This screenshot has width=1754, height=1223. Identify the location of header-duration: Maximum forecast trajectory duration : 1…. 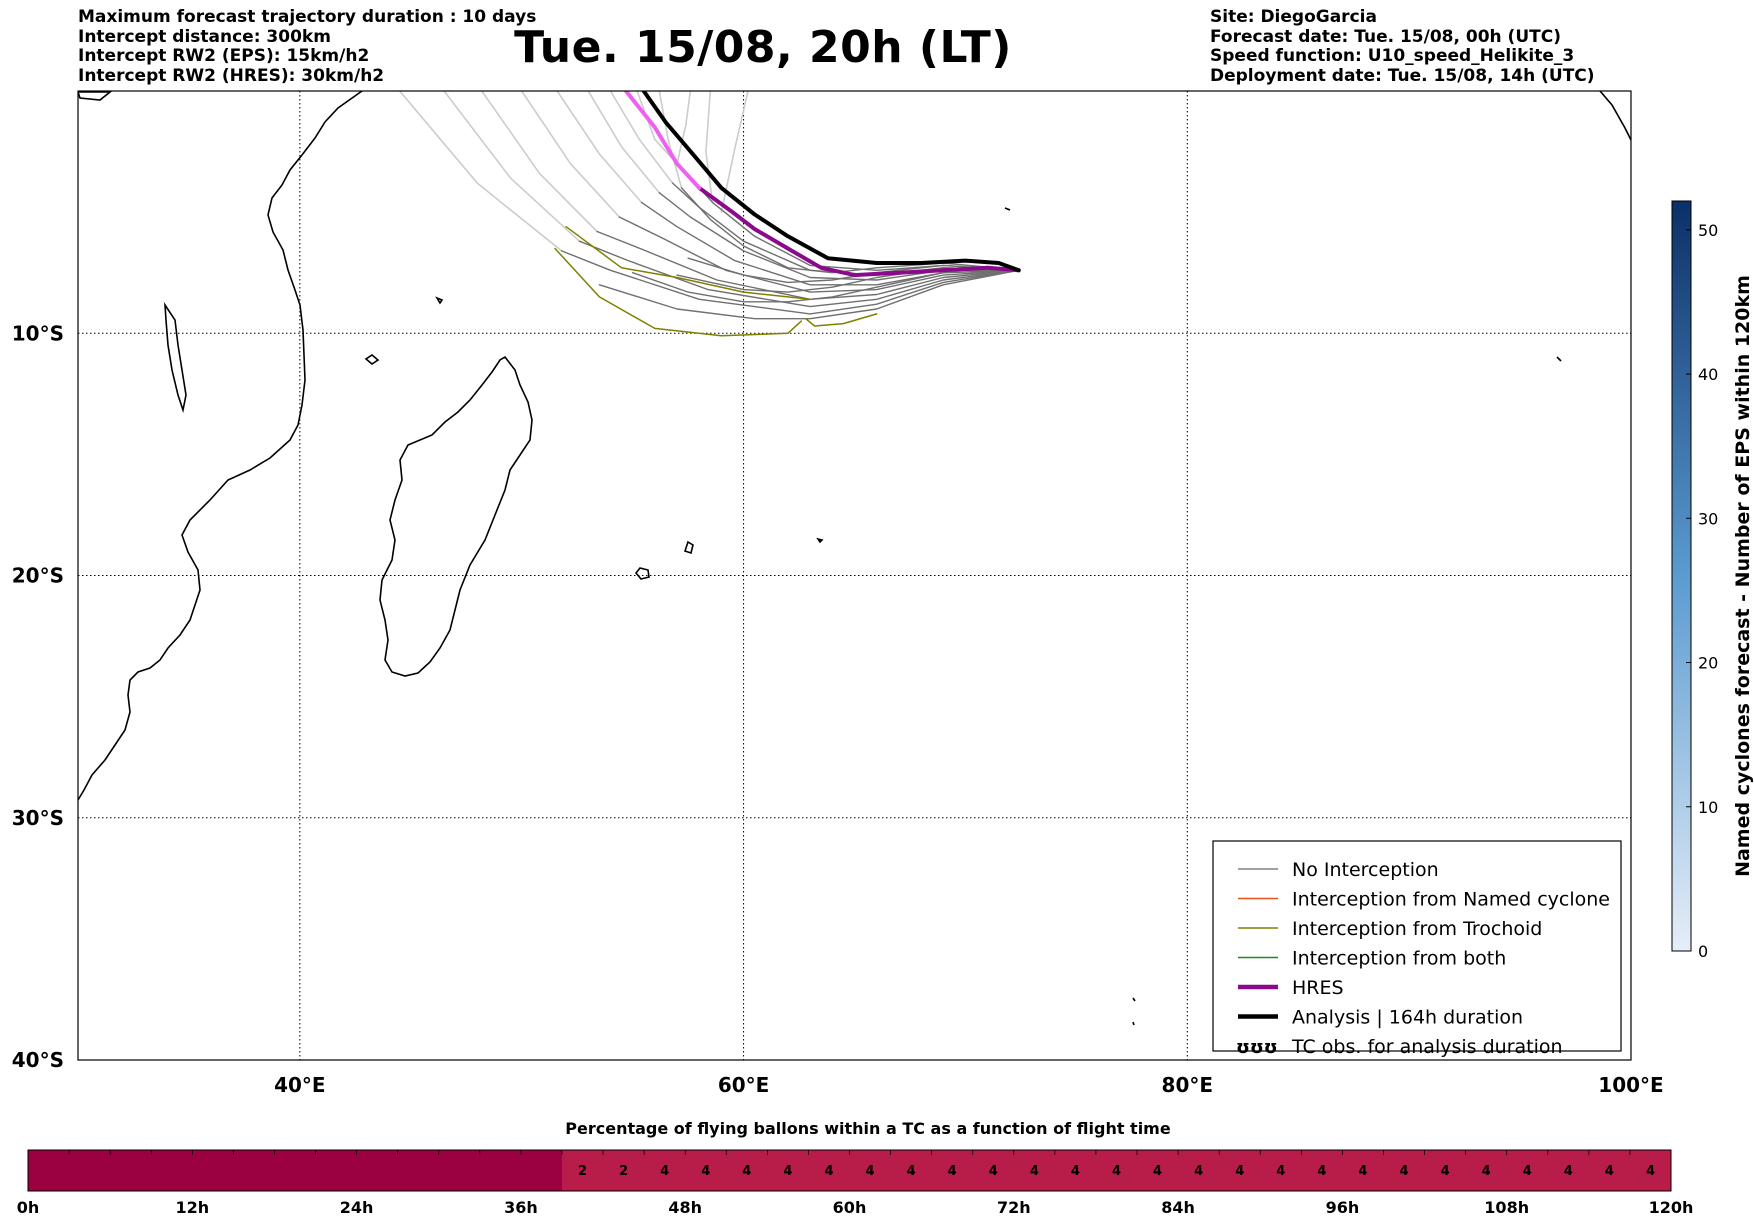
(307, 17).